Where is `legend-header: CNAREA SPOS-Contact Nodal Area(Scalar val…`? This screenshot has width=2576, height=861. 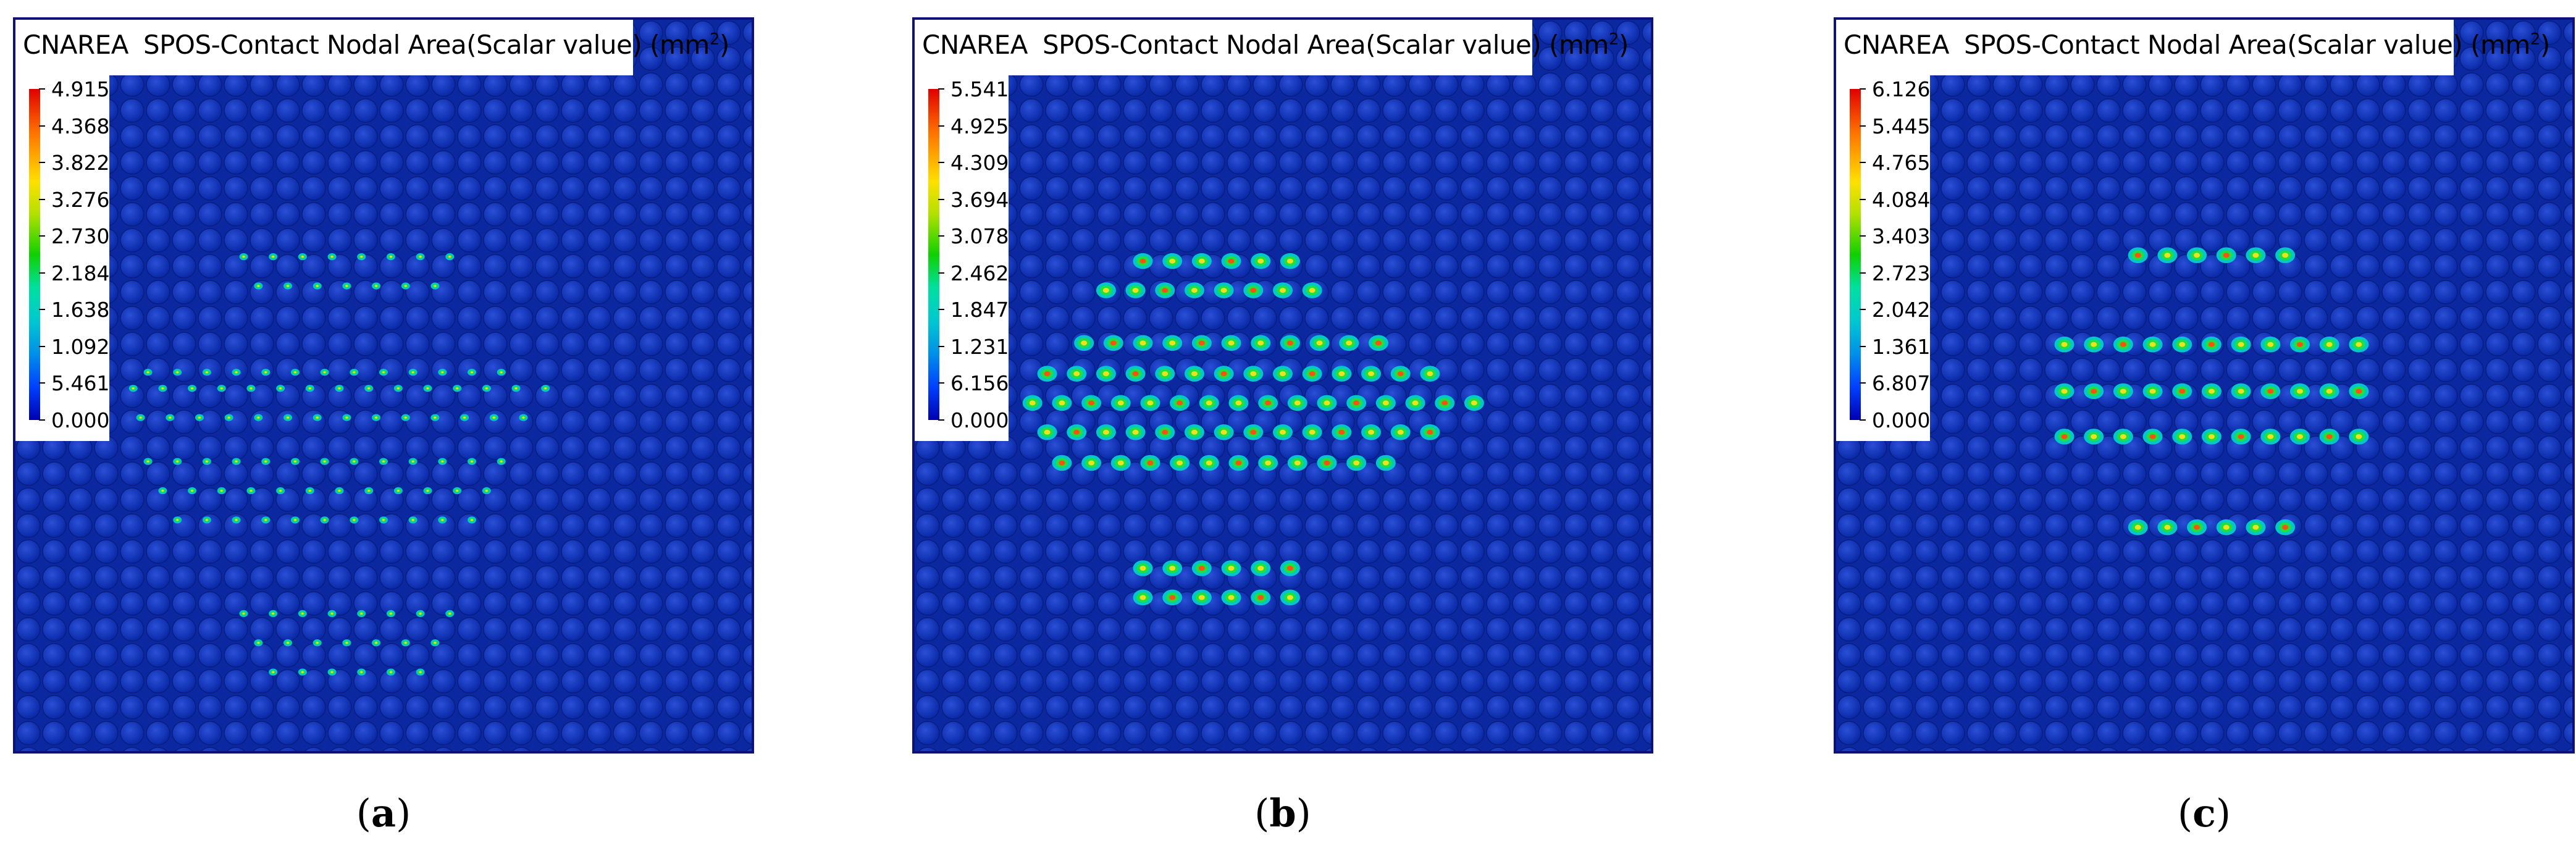
legend-header: CNAREA SPOS-Contact Nodal Area(Scalar val… is located at coordinates (2193, 48).